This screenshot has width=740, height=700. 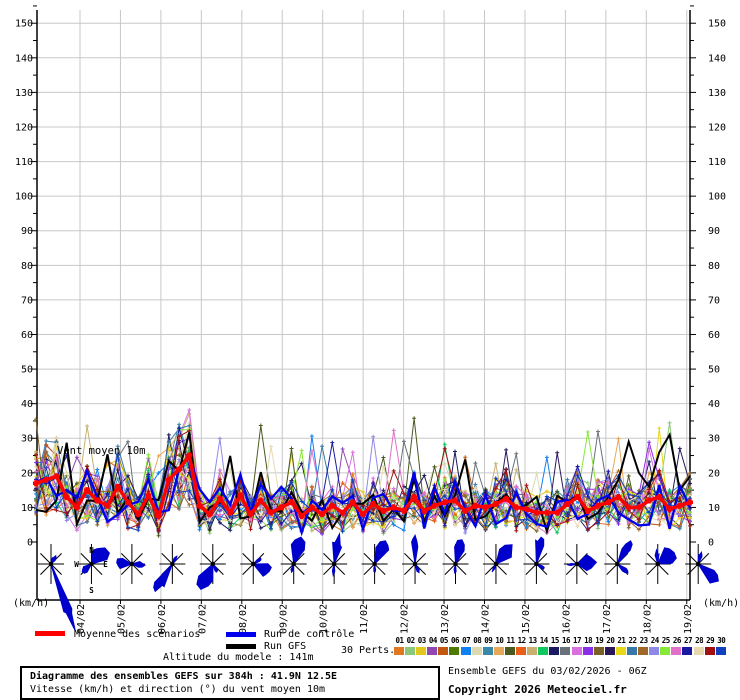 I want to click on x-tick-label: 13/02, so click(x=445, y=619).